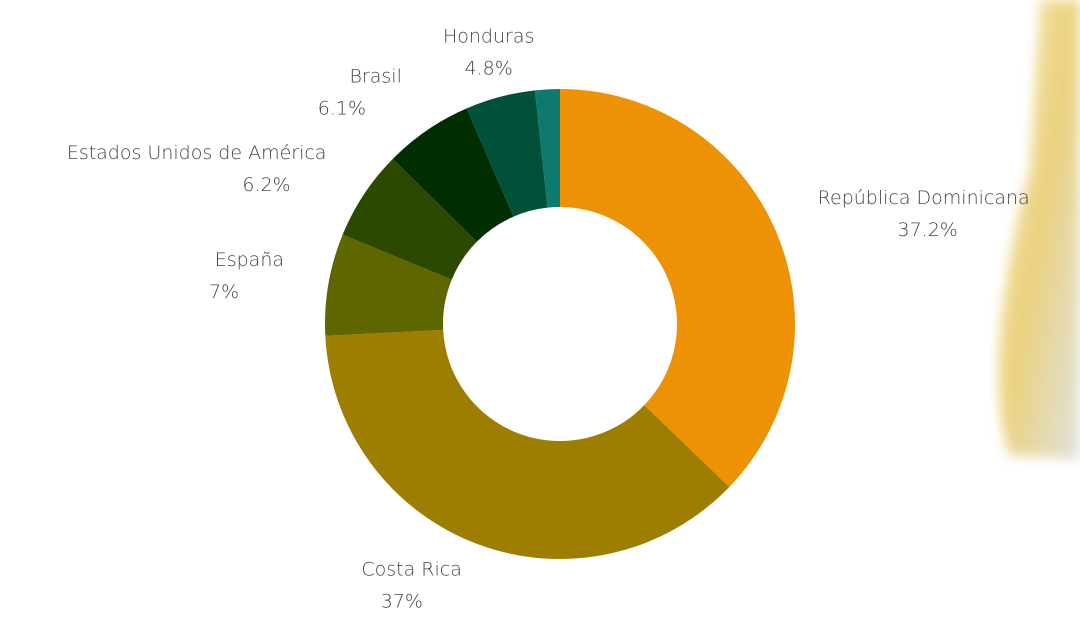  I want to click on slice-label: República Dominicana, so click(924, 198).